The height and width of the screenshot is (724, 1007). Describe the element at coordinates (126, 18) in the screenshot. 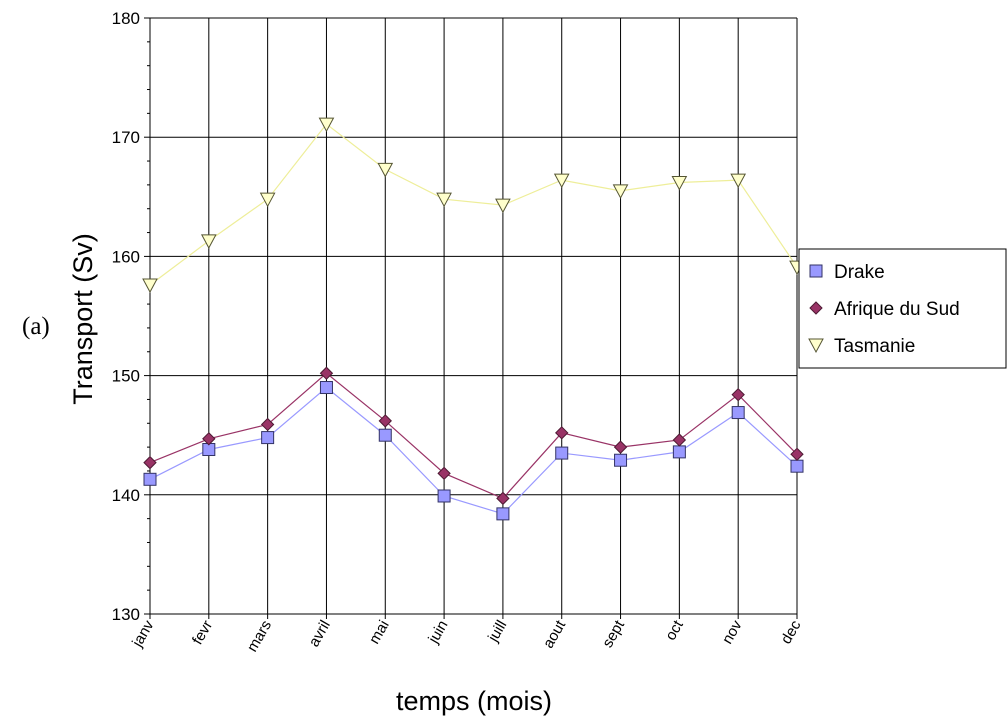

I see `y-tick-label: 180` at that location.